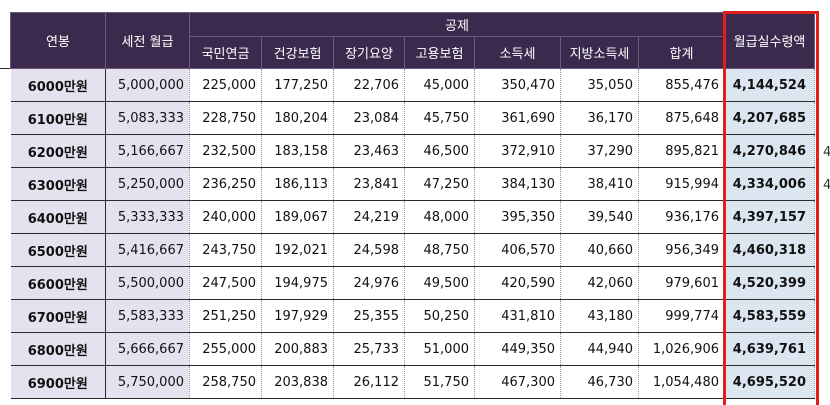 This screenshot has height=405, width=830. What do you see at coordinates (599, 151) in the screenshot?
I see `local-income-tax-cell: 37,290` at bounding box center [599, 151].